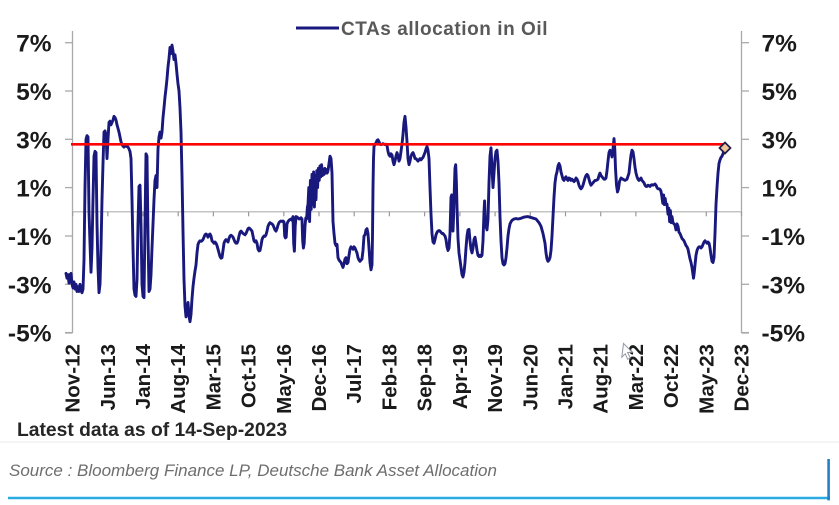 The width and height of the screenshot is (839, 505). Describe the element at coordinates (460, 376) in the screenshot. I see `svg-text: Apr-19` at that location.